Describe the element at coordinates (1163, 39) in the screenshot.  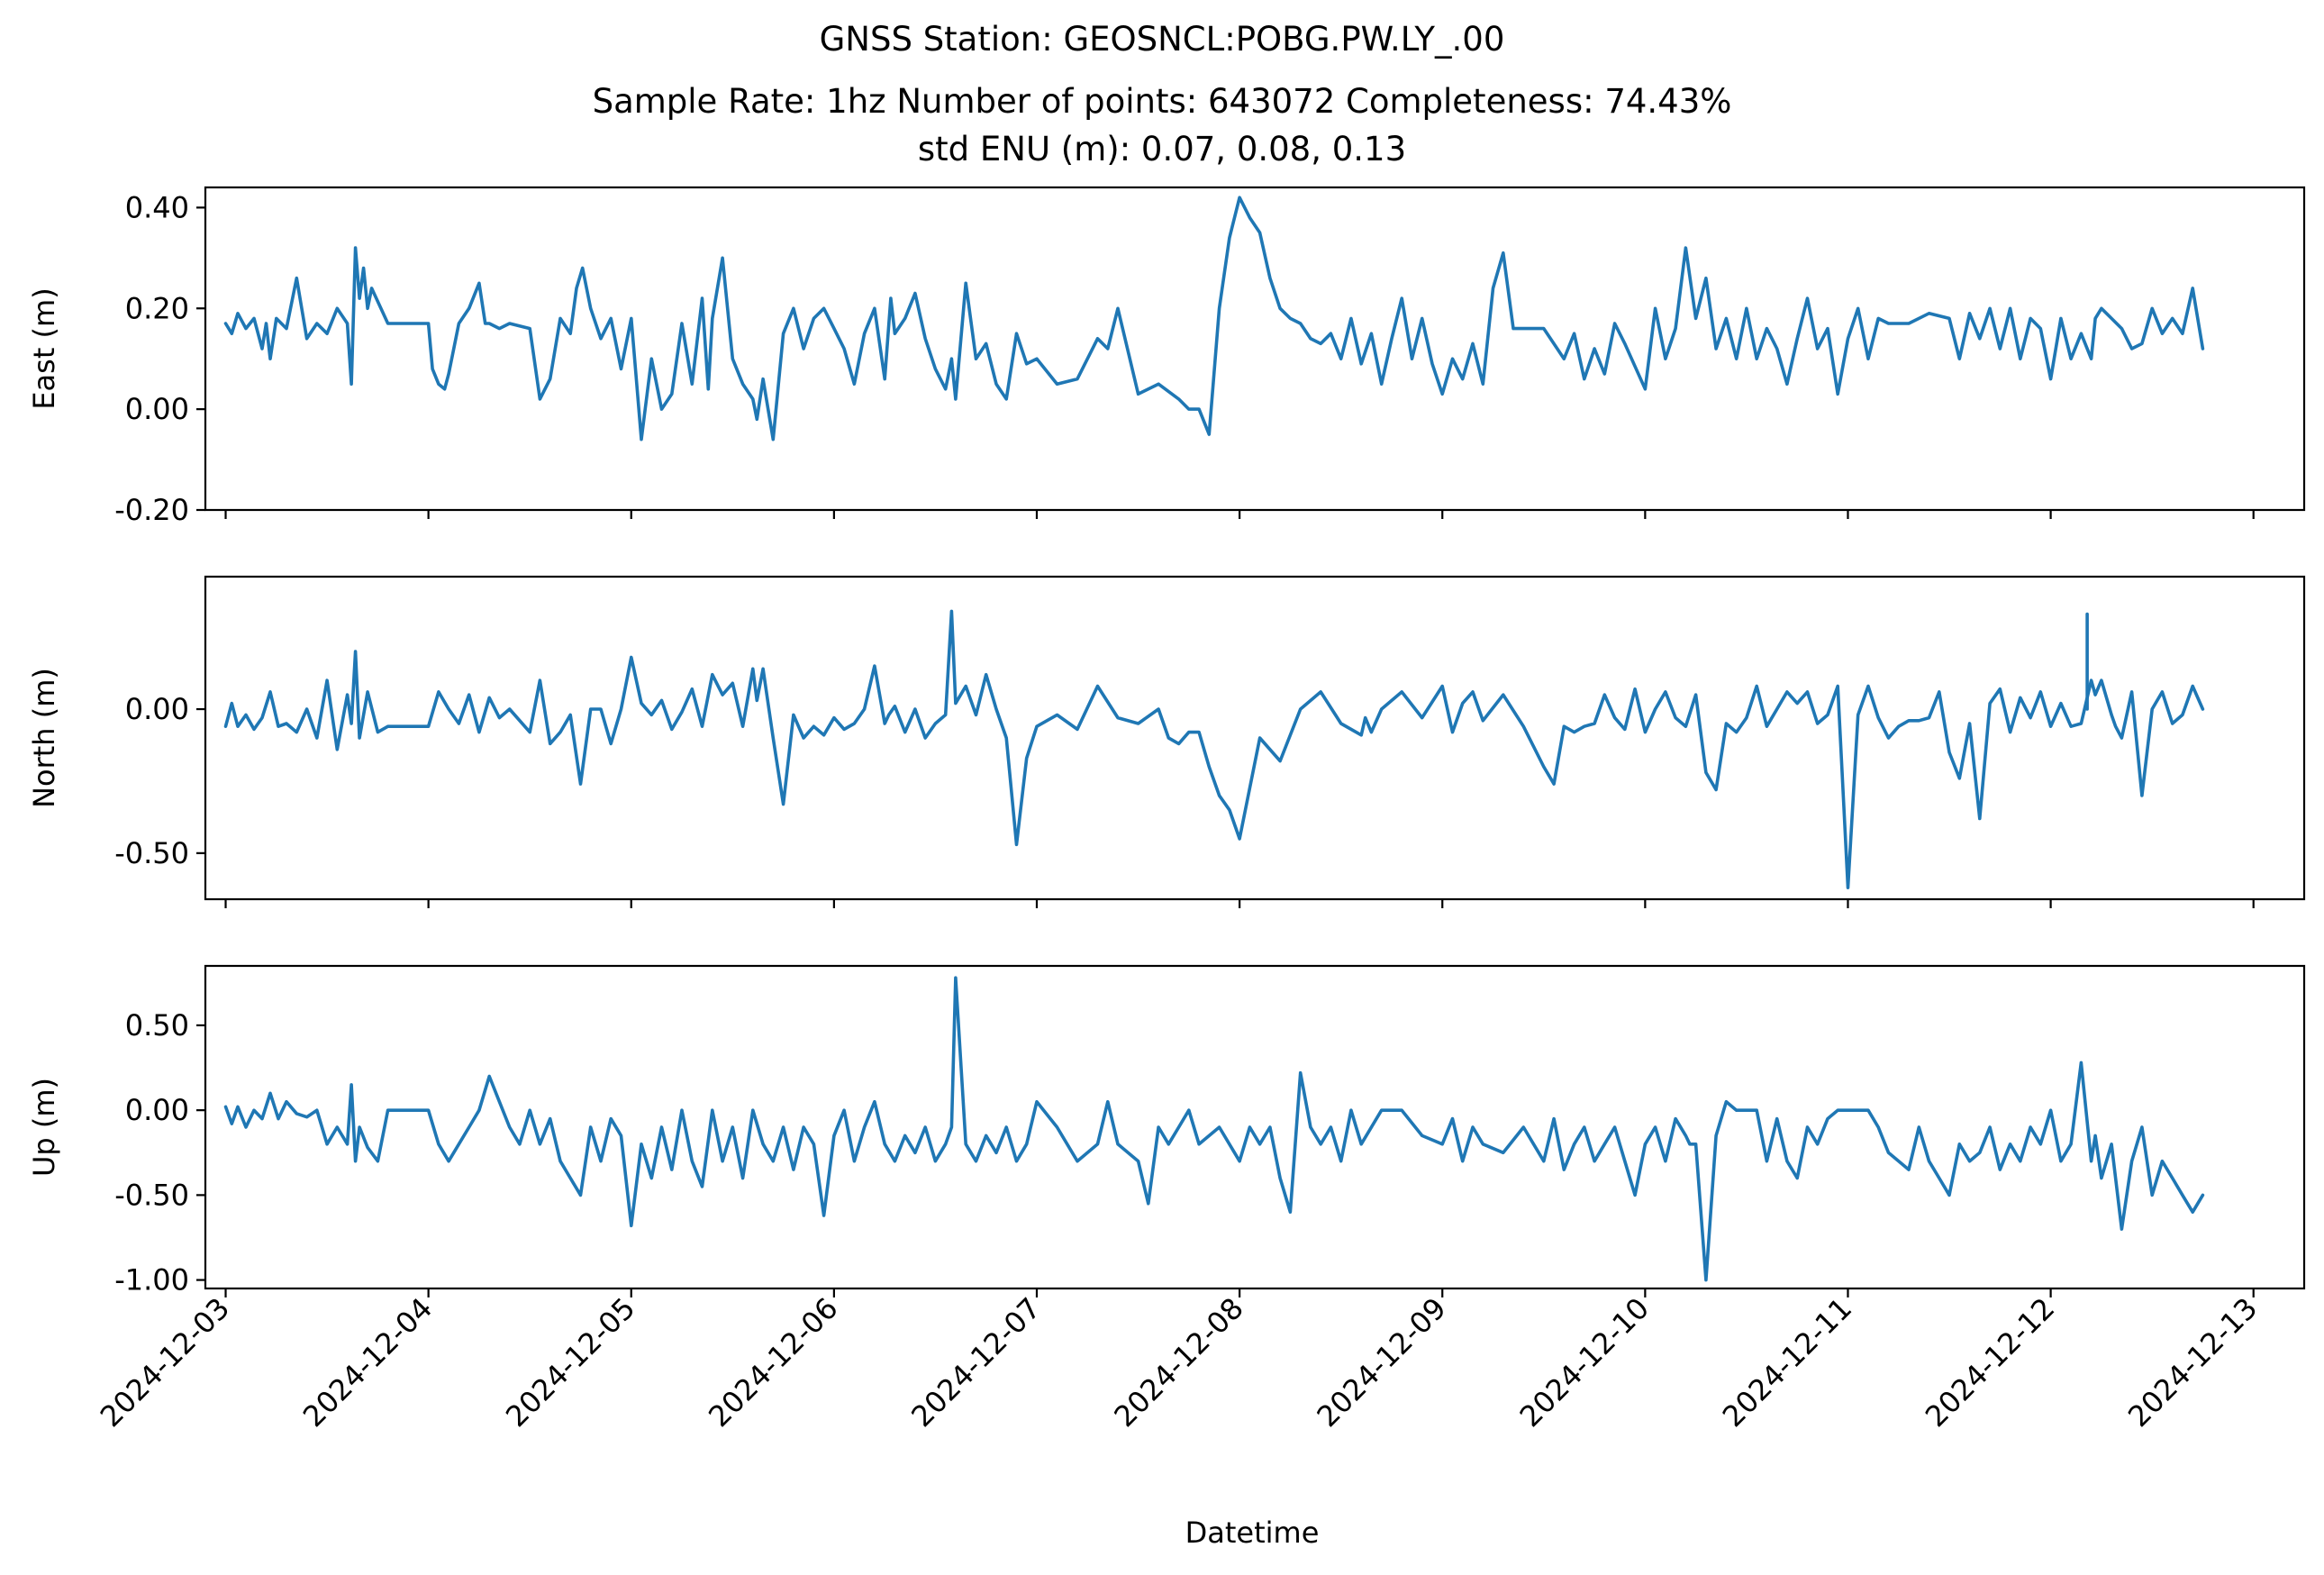
I see `chart-title-line-1: GNSS Station: GEOSNCL:POBG.PW.LY_.00` at that location.